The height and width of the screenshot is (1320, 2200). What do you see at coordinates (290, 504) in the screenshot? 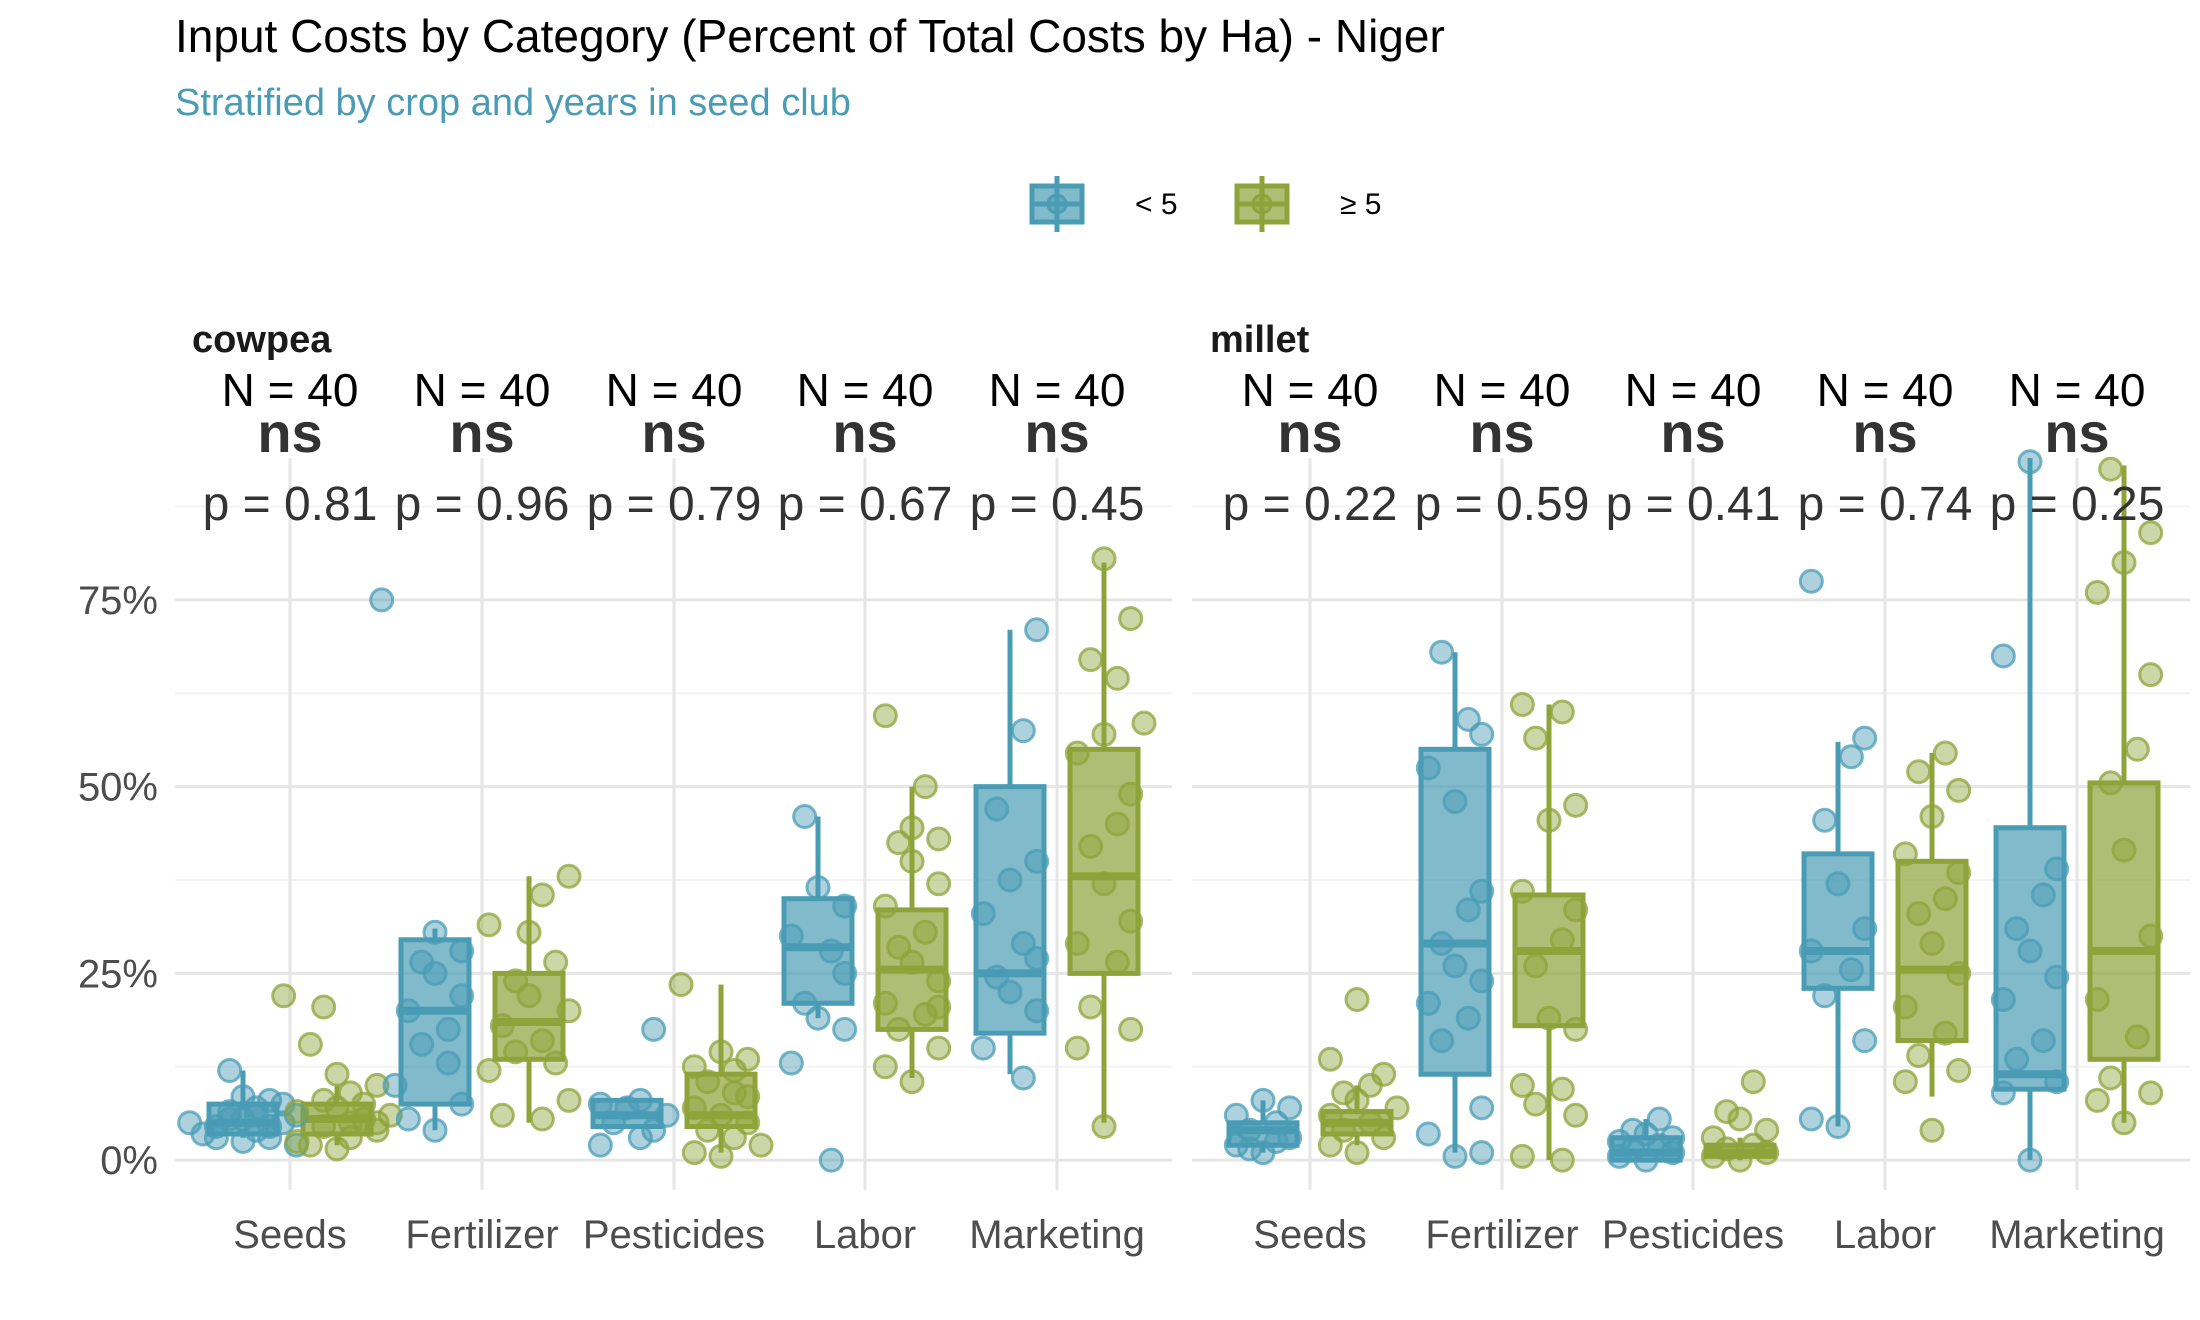
I see `p-value-label: p = 0.81` at bounding box center [290, 504].